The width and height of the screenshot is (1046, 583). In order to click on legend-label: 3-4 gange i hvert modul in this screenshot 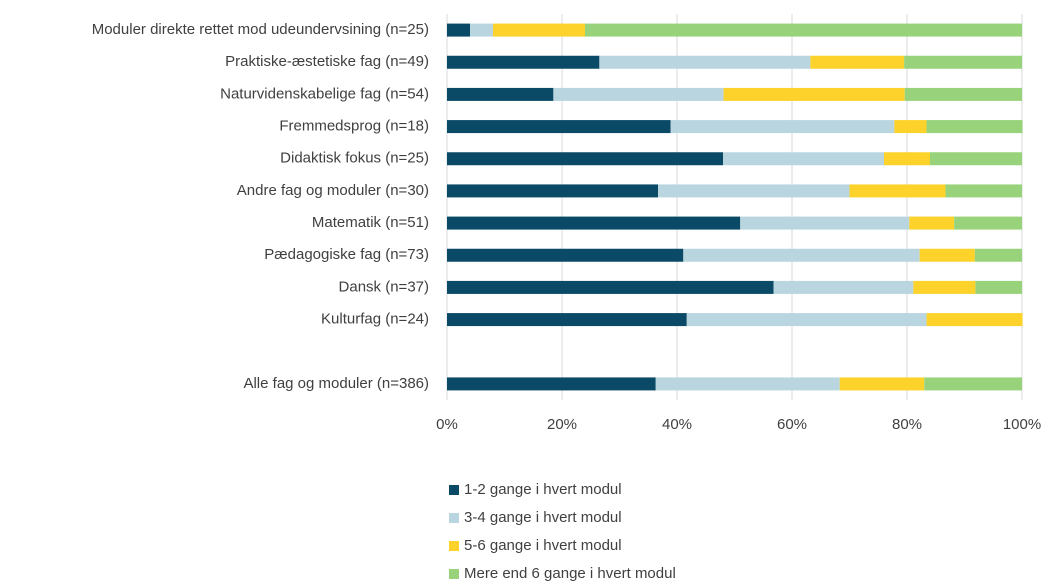, I will do `click(543, 517)`.